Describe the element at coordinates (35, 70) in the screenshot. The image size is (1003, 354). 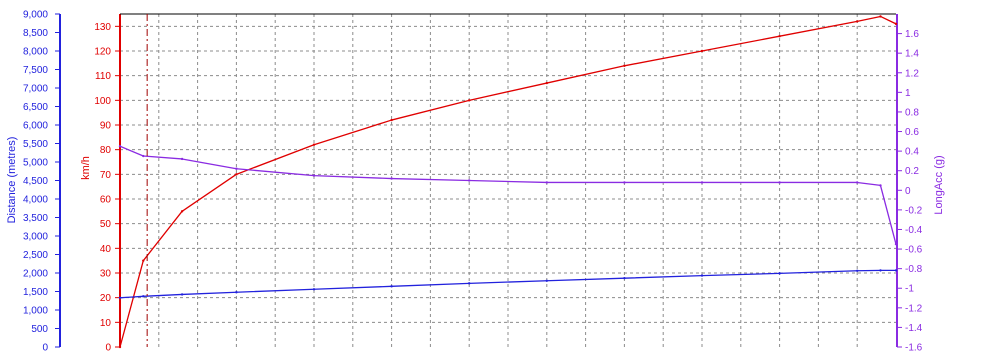
I see `distance-tick-label: 7,500` at that location.